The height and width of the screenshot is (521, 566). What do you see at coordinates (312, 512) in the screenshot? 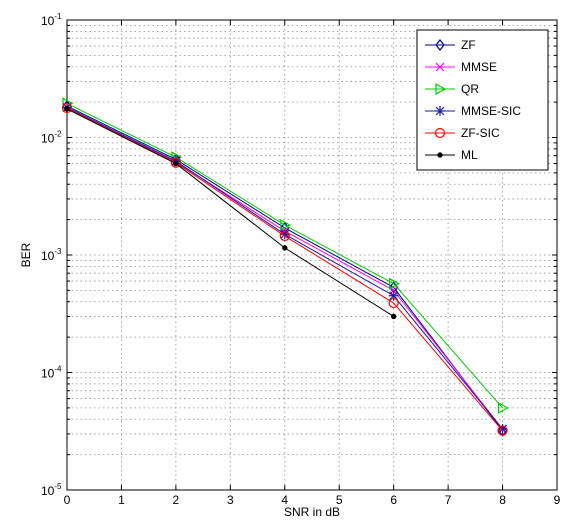
I see `x-axis-label: SNR in dB` at bounding box center [312, 512].